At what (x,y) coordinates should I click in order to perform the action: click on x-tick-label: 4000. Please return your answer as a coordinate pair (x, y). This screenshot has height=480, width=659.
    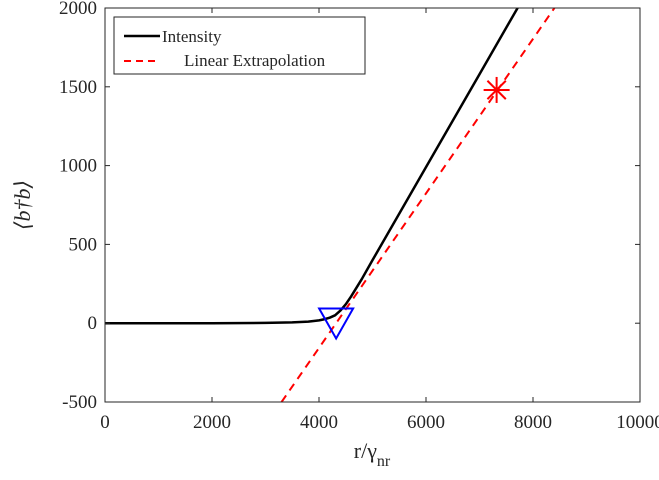
    Looking at the image, I should click on (319, 422).